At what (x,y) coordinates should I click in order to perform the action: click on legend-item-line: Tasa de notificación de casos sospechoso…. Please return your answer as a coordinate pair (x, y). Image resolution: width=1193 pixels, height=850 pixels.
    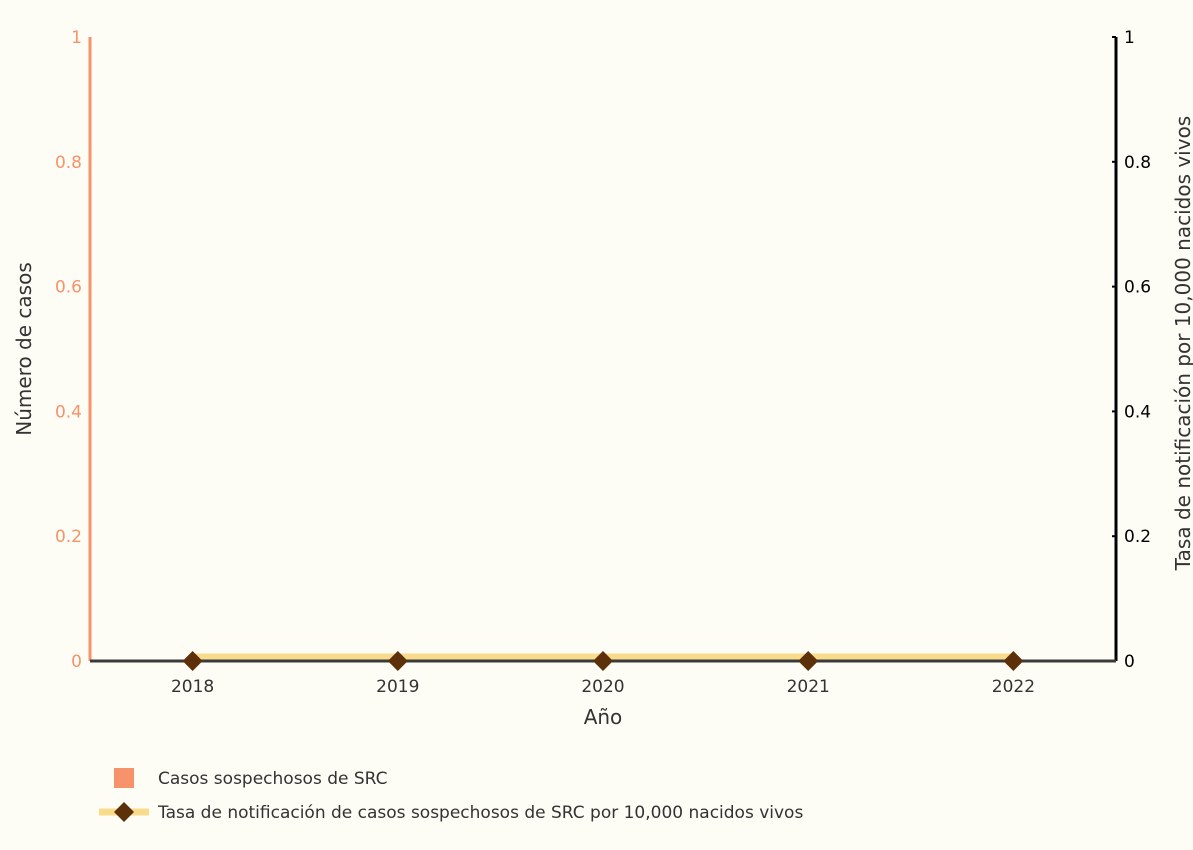
    Looking at the image, I should click on (451, 812).